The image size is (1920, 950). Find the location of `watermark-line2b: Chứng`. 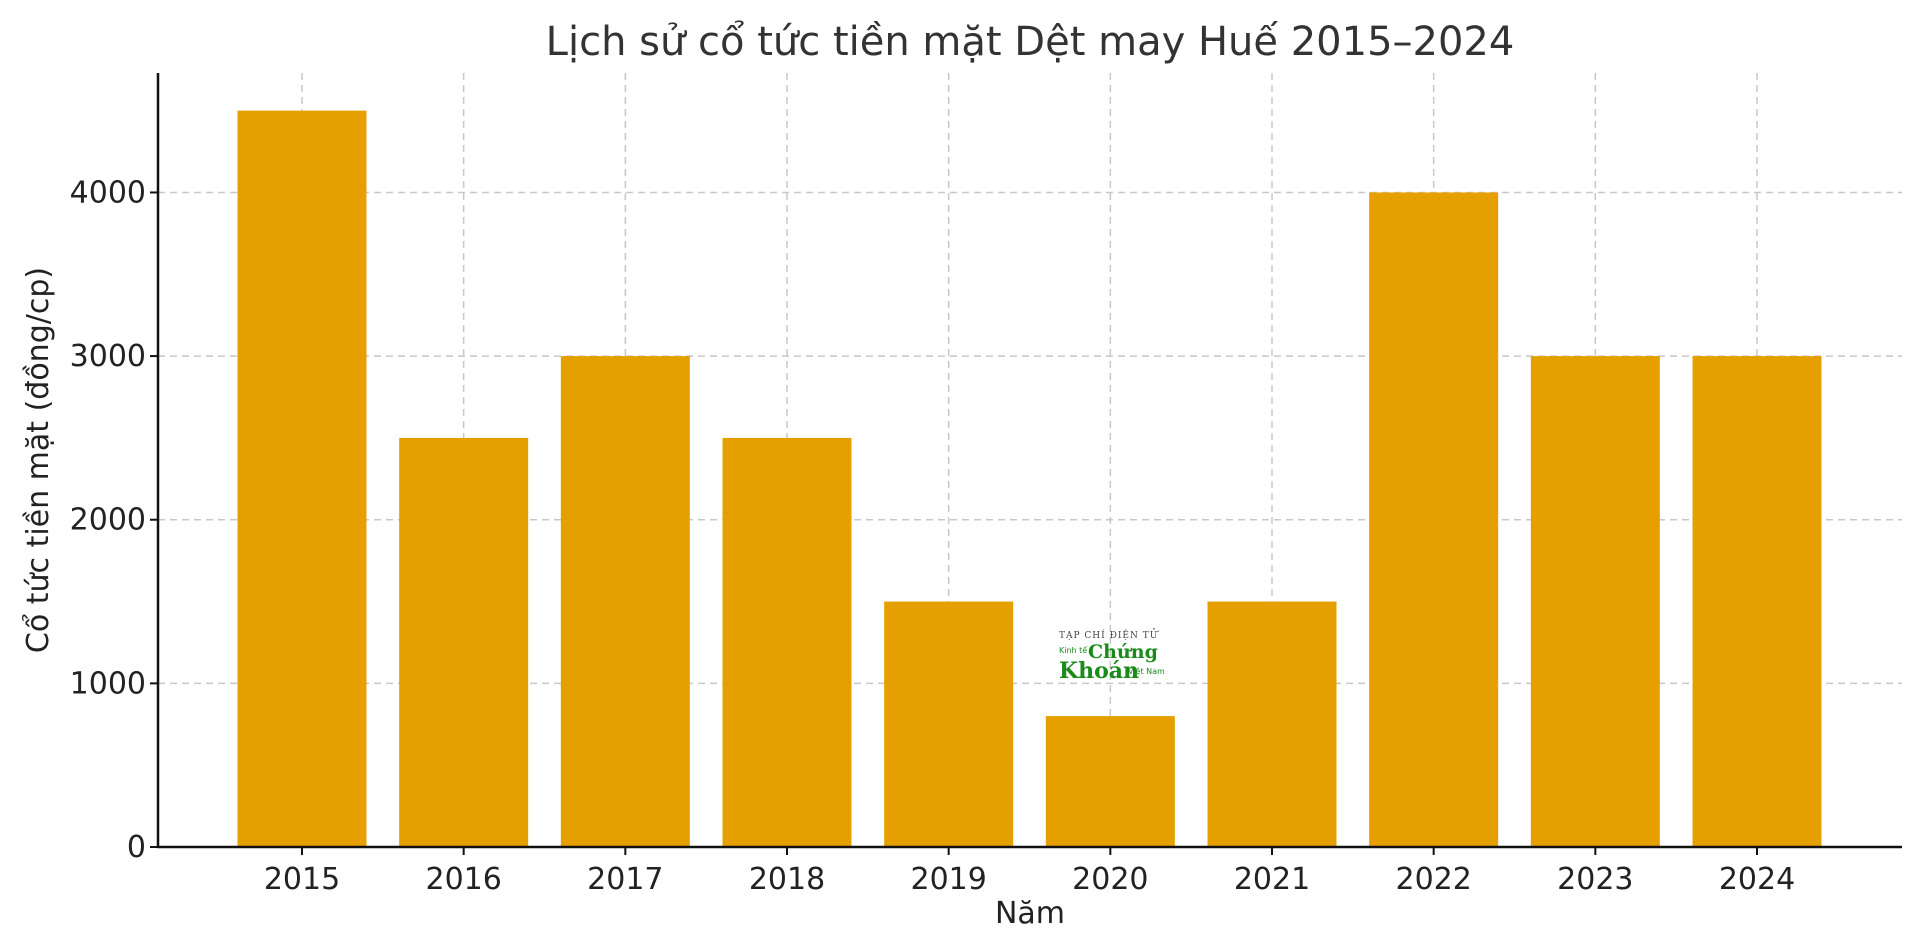

watermark-line2b: Chứng is located at coordinates (1123, 652).